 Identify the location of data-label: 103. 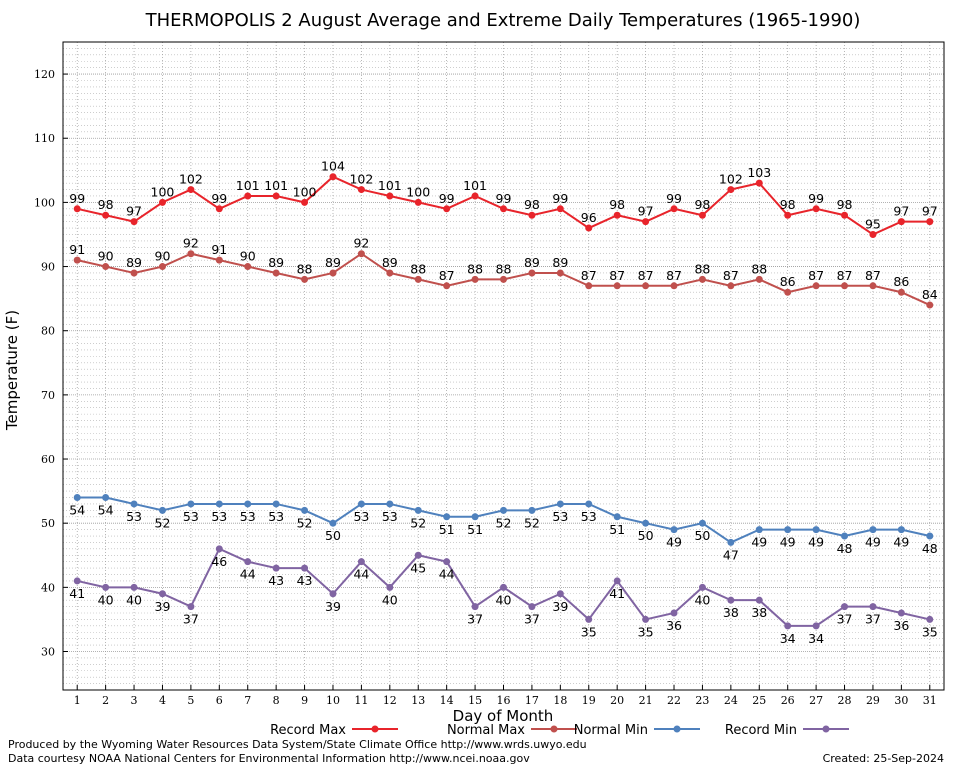
(759, 172).